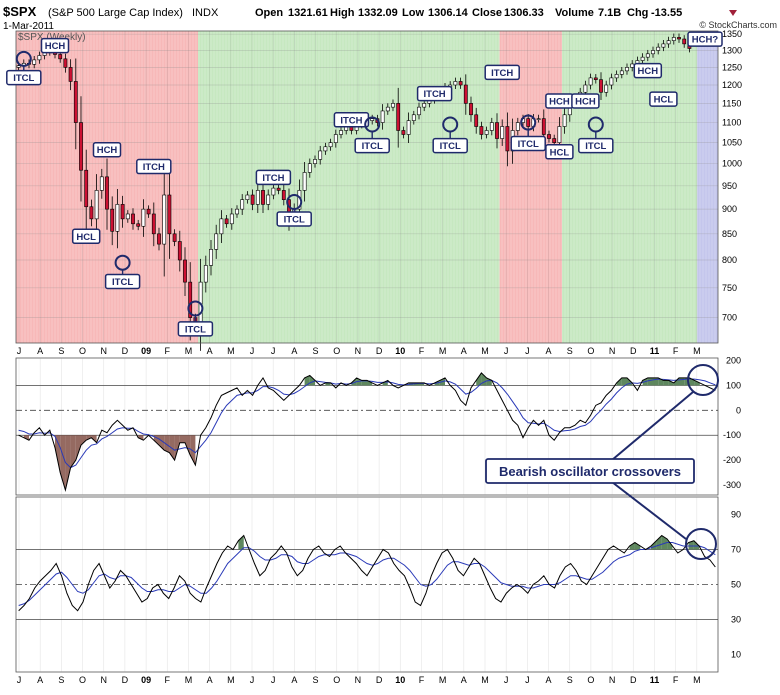  I want to click on watermark-text: © StockCharts.com, so click(738, 25).